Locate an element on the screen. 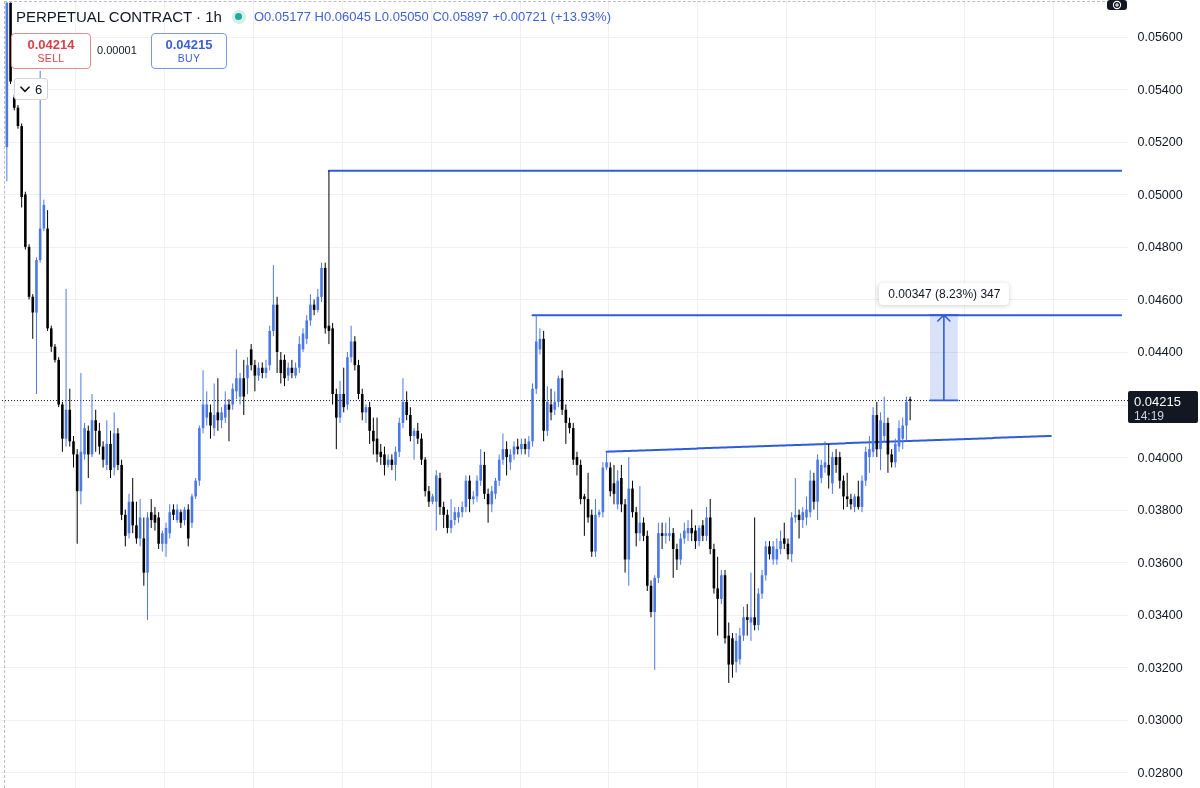  toggle-button: 6 is located at coordinates (31, 89).